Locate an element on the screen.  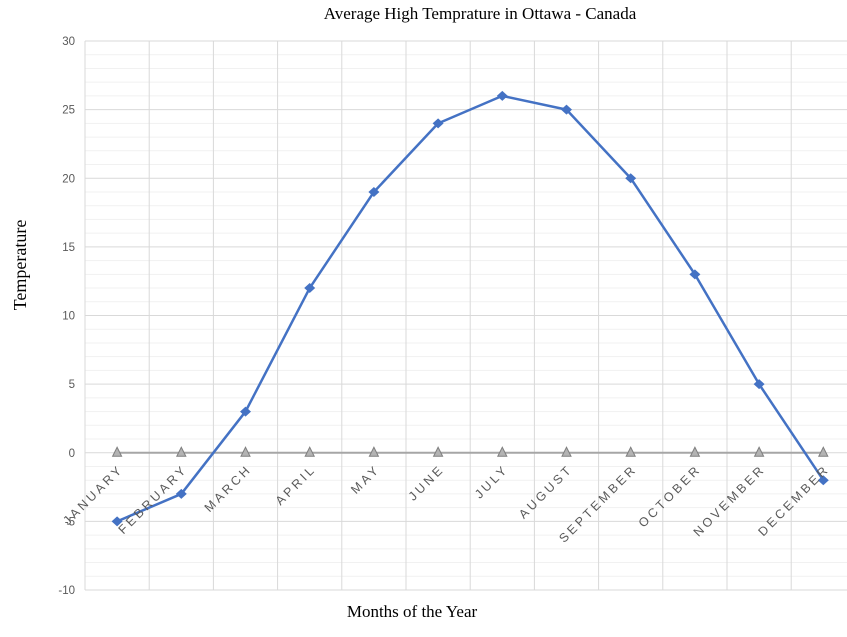
x-category-label: DECEMBER is located at coordinates (793, 500).